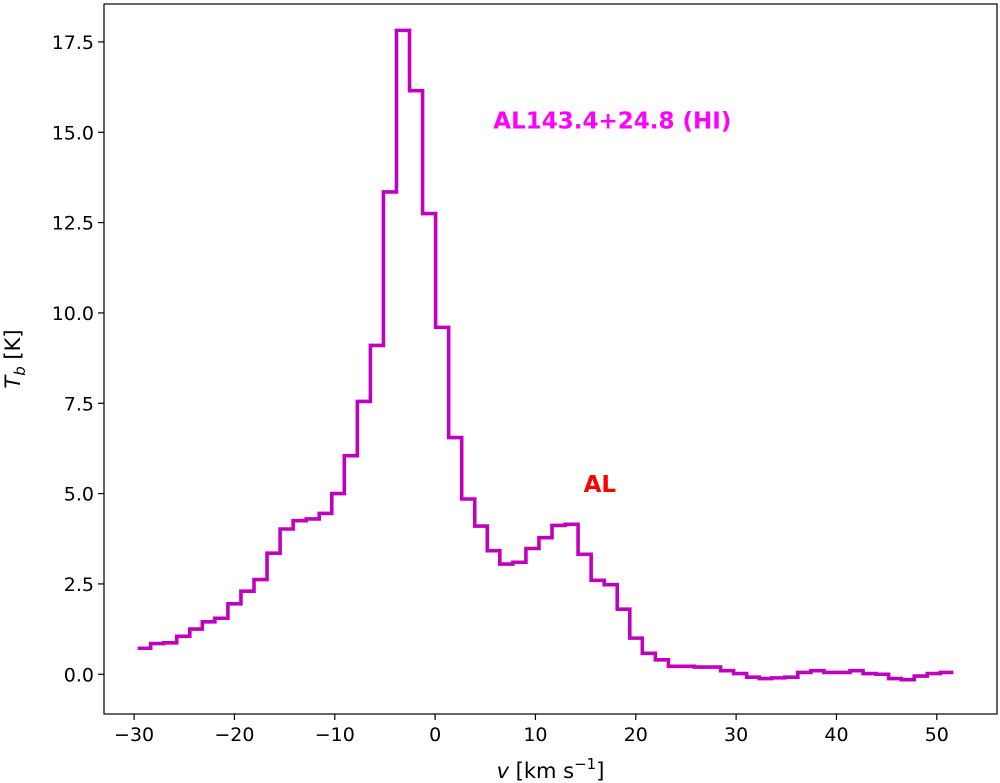 The image size is (1000, 783). Describe the element at coordinates (836, 735) in the screenshot. I see `x-tick-label: 40` at that location.